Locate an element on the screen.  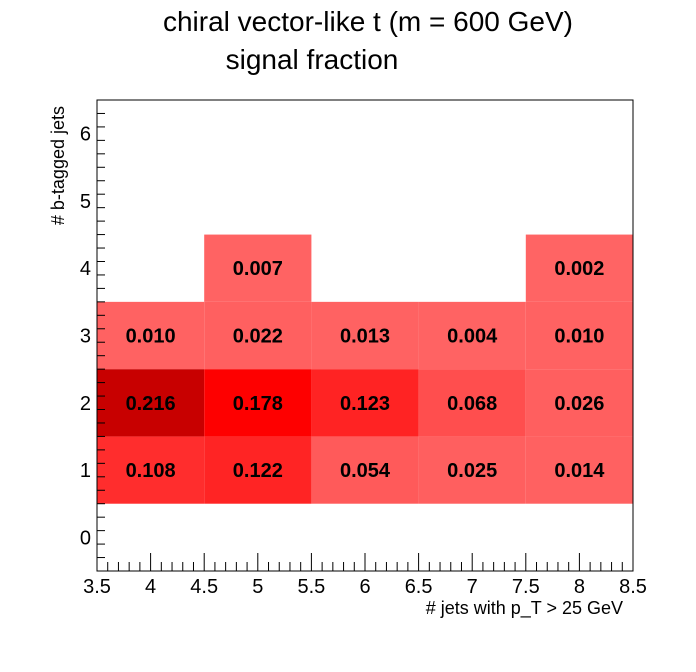
cell-value-label: 0.178 is located at coordinates (258, 404).